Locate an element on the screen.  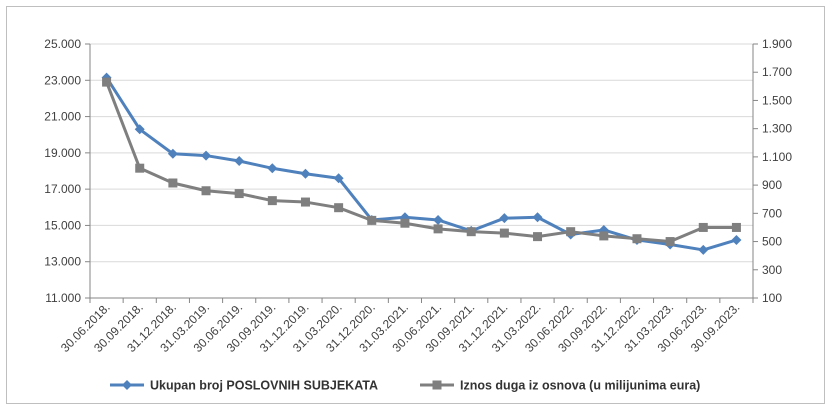
right-axis-tick-label: 100 is located at coordinates (772, 298).